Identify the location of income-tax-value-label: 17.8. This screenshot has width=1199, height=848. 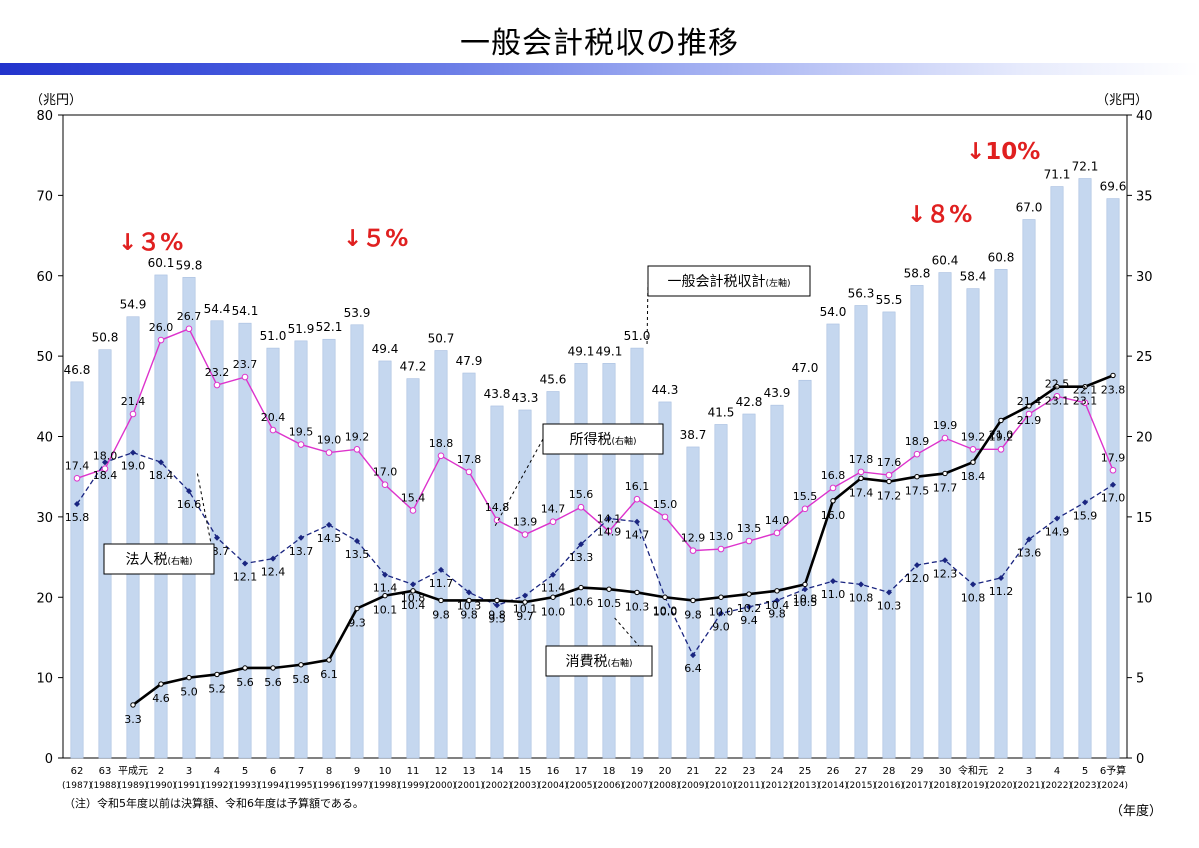
(861, 459).